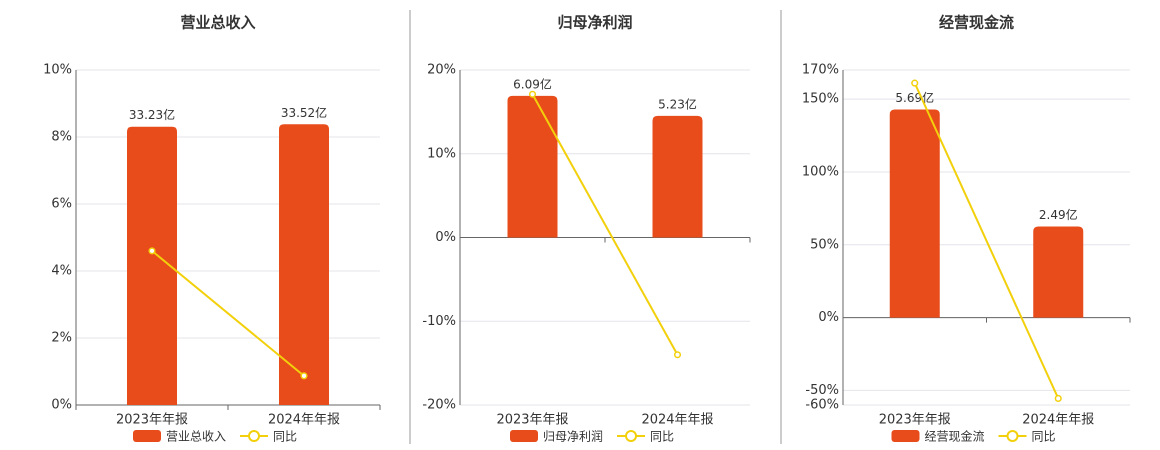 Image resolution: width=1160 pixels, height=450 pixels. I want to click on y-tick-label: 20%, so click(441, 70).